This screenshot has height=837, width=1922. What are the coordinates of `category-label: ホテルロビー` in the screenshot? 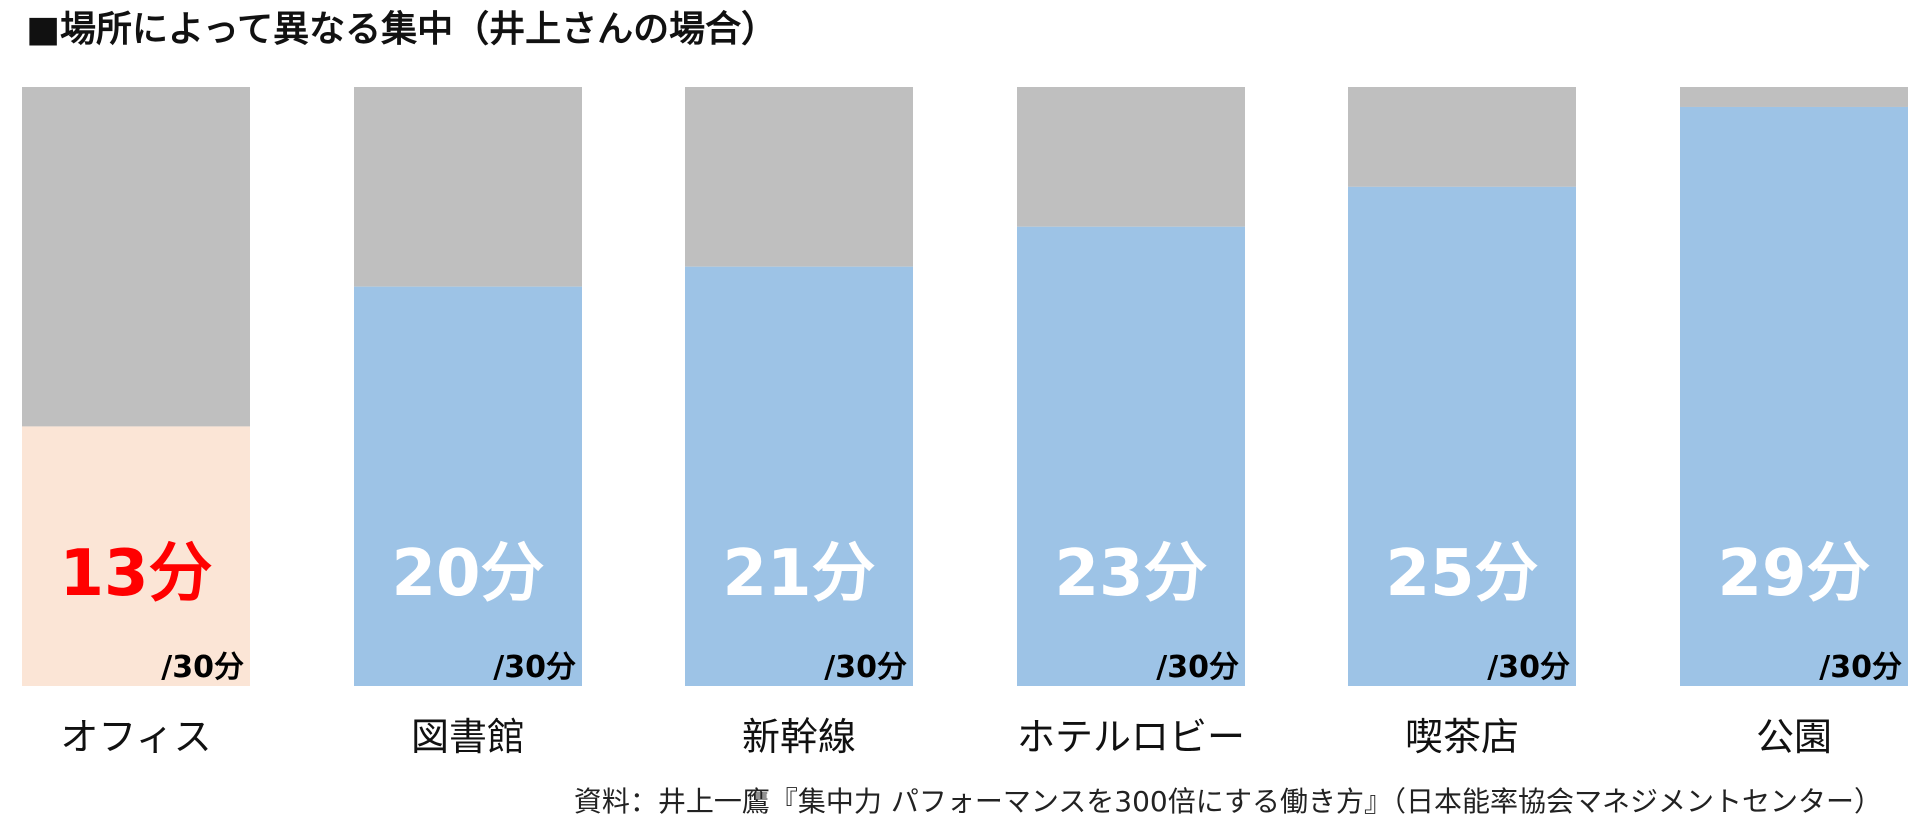 It's located at (1131, 737).